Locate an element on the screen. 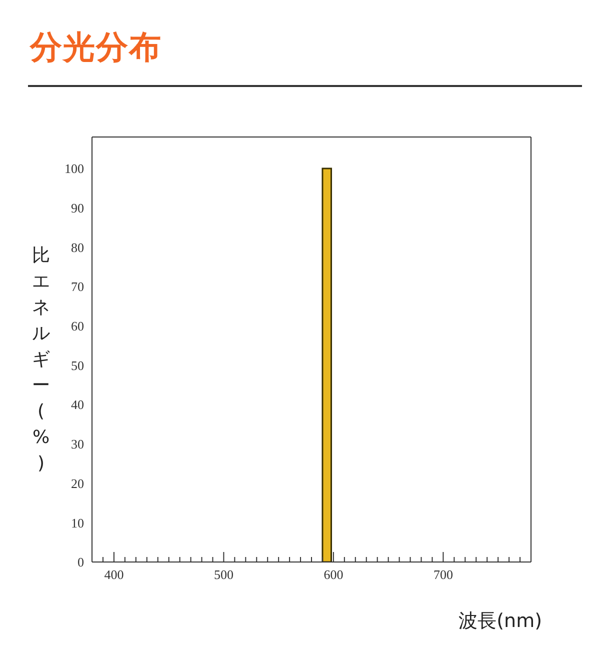 The image size is (590, 655). y-tick-label: 100 is located at coordinates (74, 168).